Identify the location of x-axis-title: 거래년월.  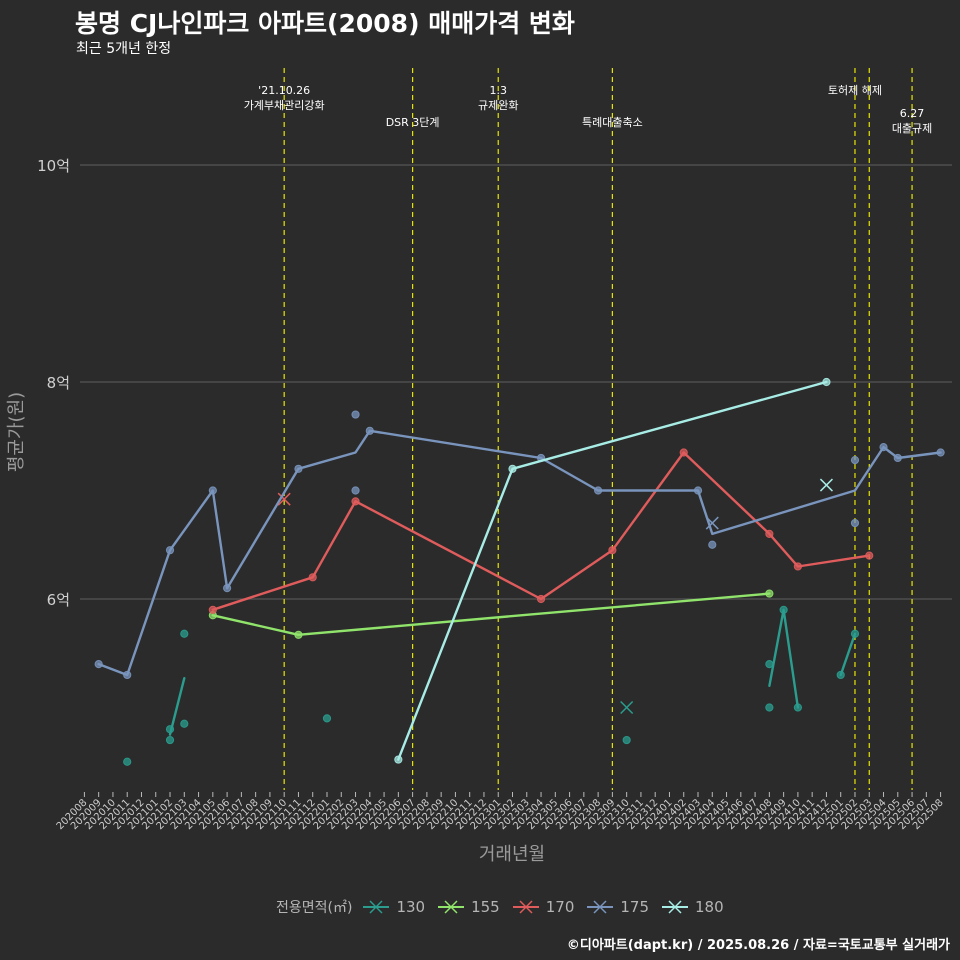
(512, 854).